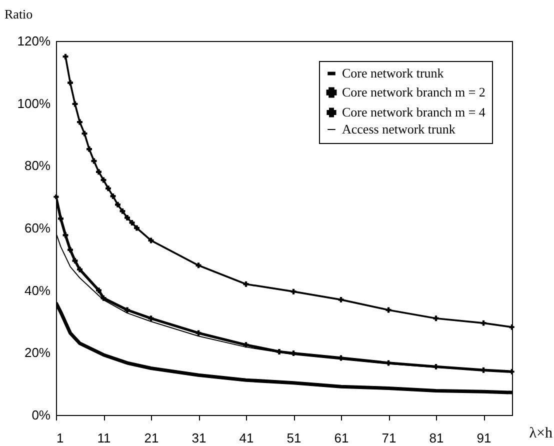 This screenshot has width=554, height=446. I want to click on y-axis-title: Ratio, so click(18, 14).